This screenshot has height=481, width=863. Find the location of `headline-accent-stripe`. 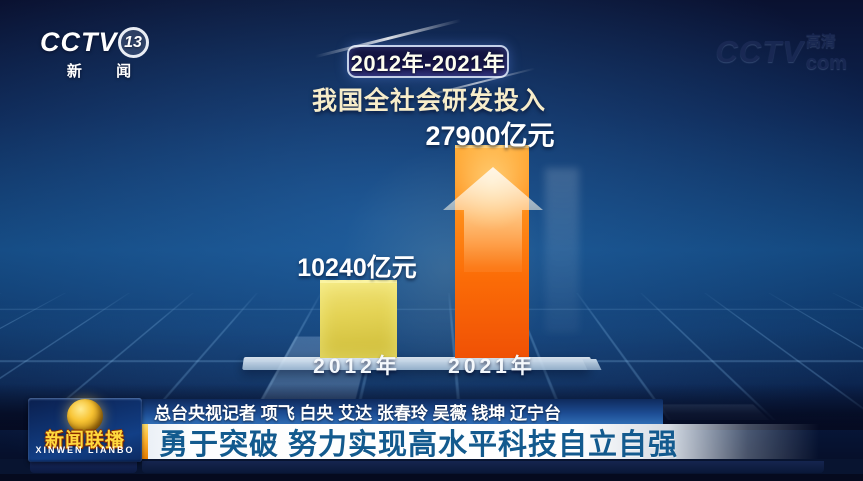

headline-accent-stripe is located at coordinates (145, 441).